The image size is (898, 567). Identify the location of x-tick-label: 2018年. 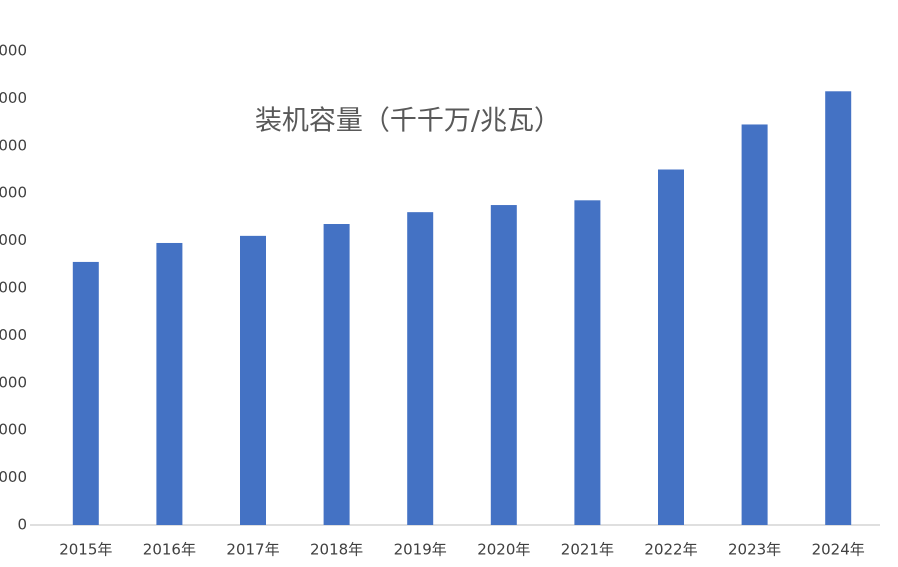
(336, 550).